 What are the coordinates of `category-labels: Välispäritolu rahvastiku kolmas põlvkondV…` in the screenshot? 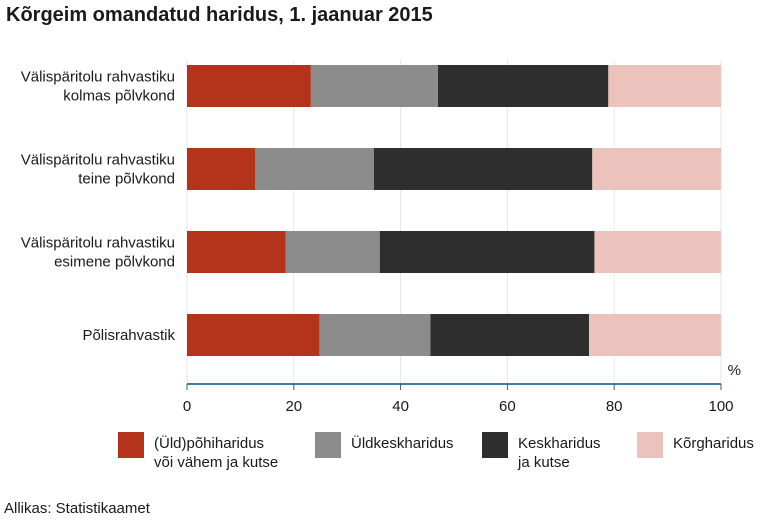 It's located at (98, 207).